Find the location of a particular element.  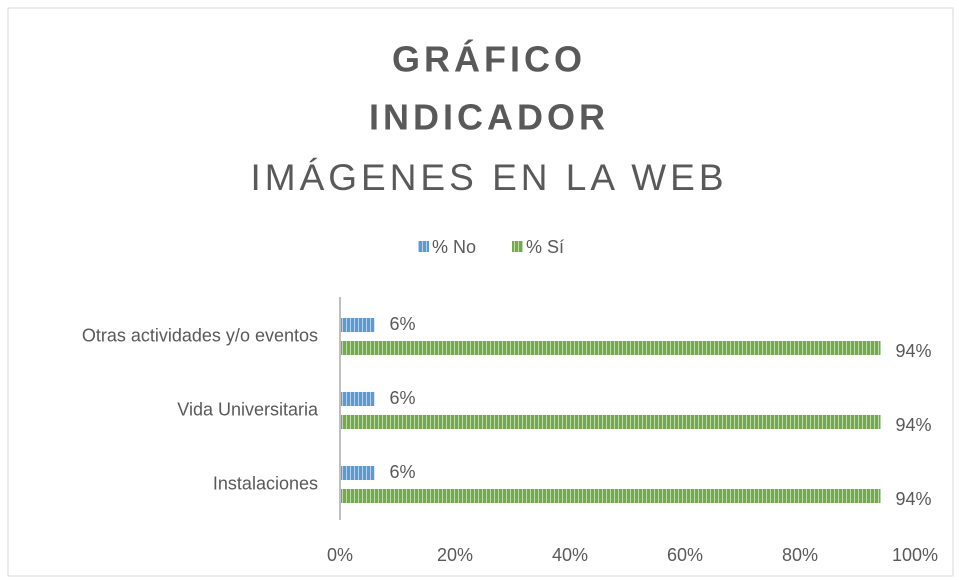

chart-subtitle: IMÁGENES EN LA WEB is located at coordinates (488, 177).